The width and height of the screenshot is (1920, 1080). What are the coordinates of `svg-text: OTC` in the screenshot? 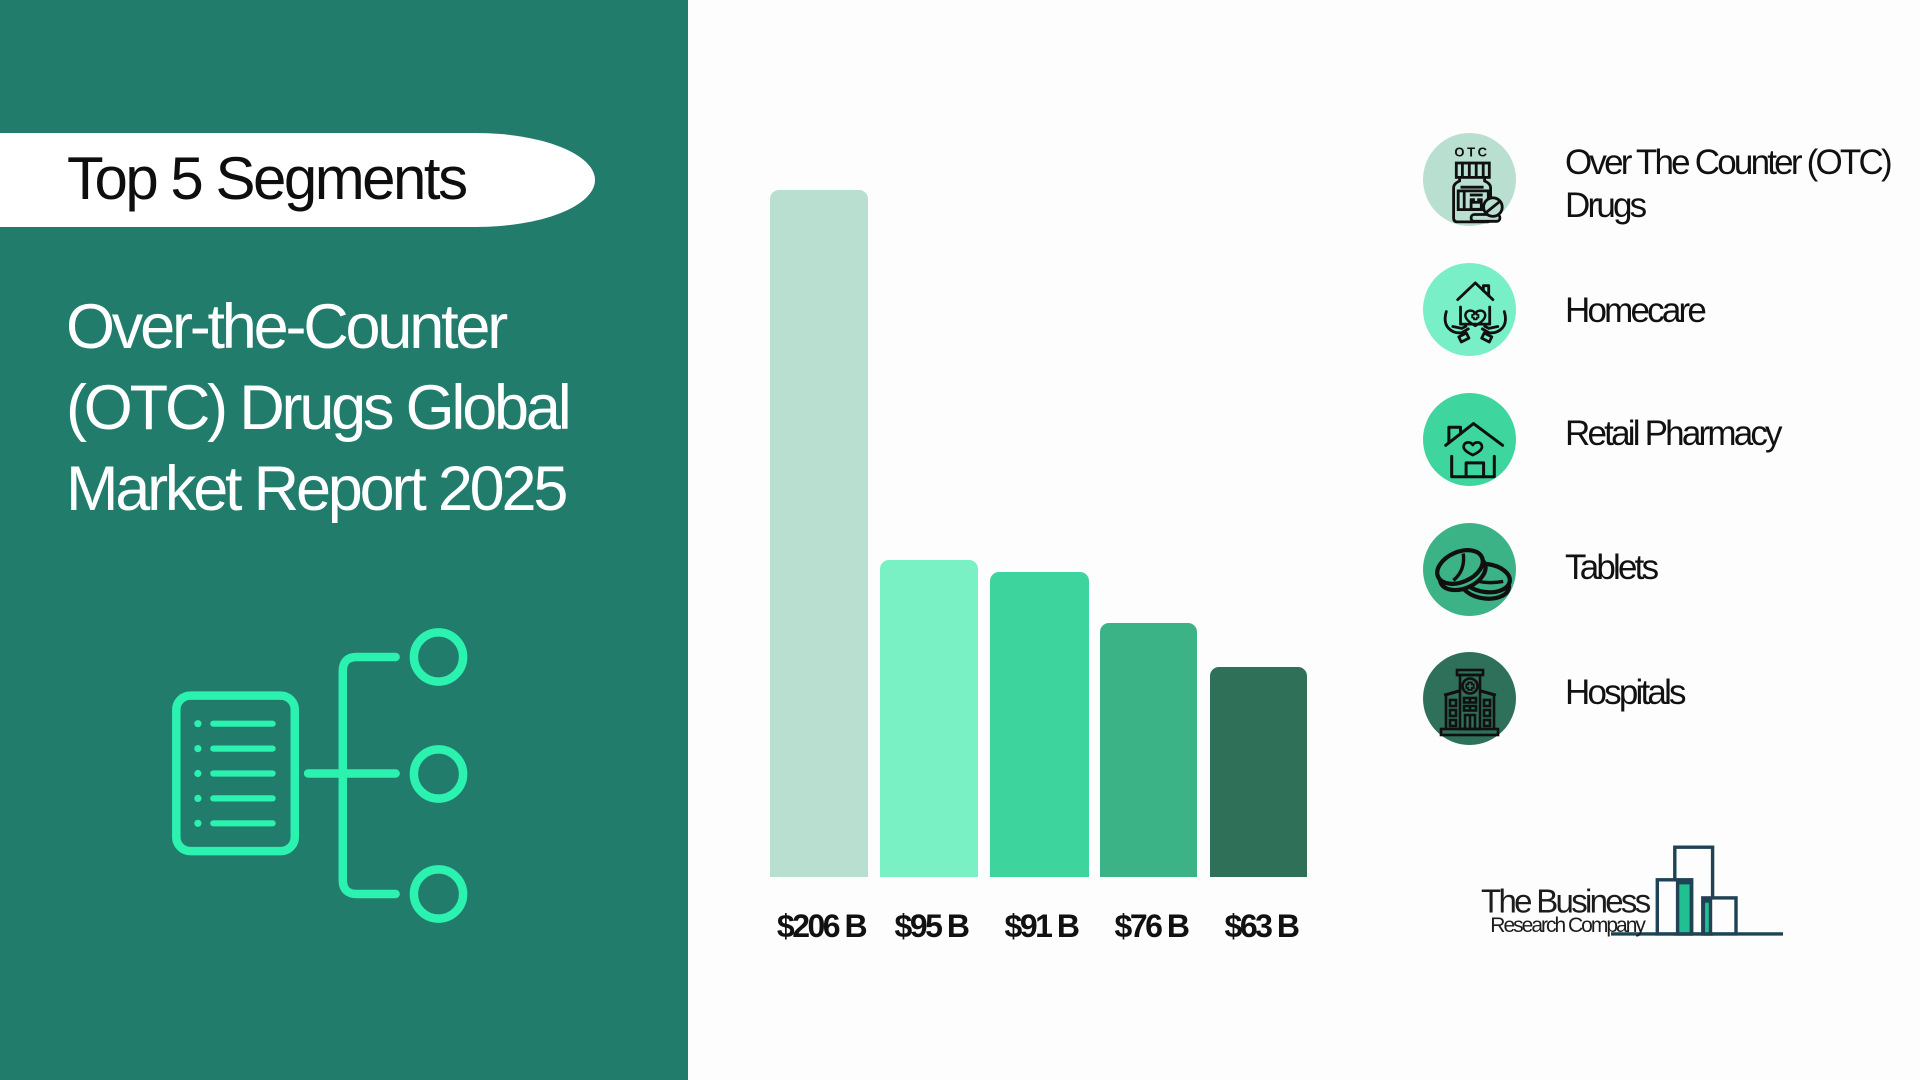 It's located at (1471, 152).